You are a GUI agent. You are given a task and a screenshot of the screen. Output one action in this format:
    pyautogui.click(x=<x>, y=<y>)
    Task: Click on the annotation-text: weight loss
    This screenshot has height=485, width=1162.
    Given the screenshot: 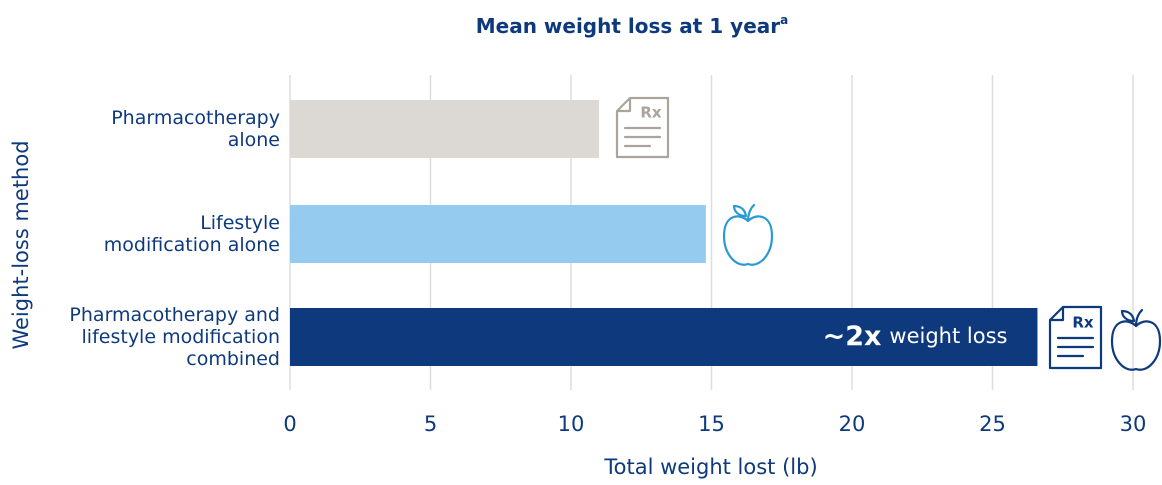 What is the action you would take?
    pyautogui.click(x=948, y=336)
    